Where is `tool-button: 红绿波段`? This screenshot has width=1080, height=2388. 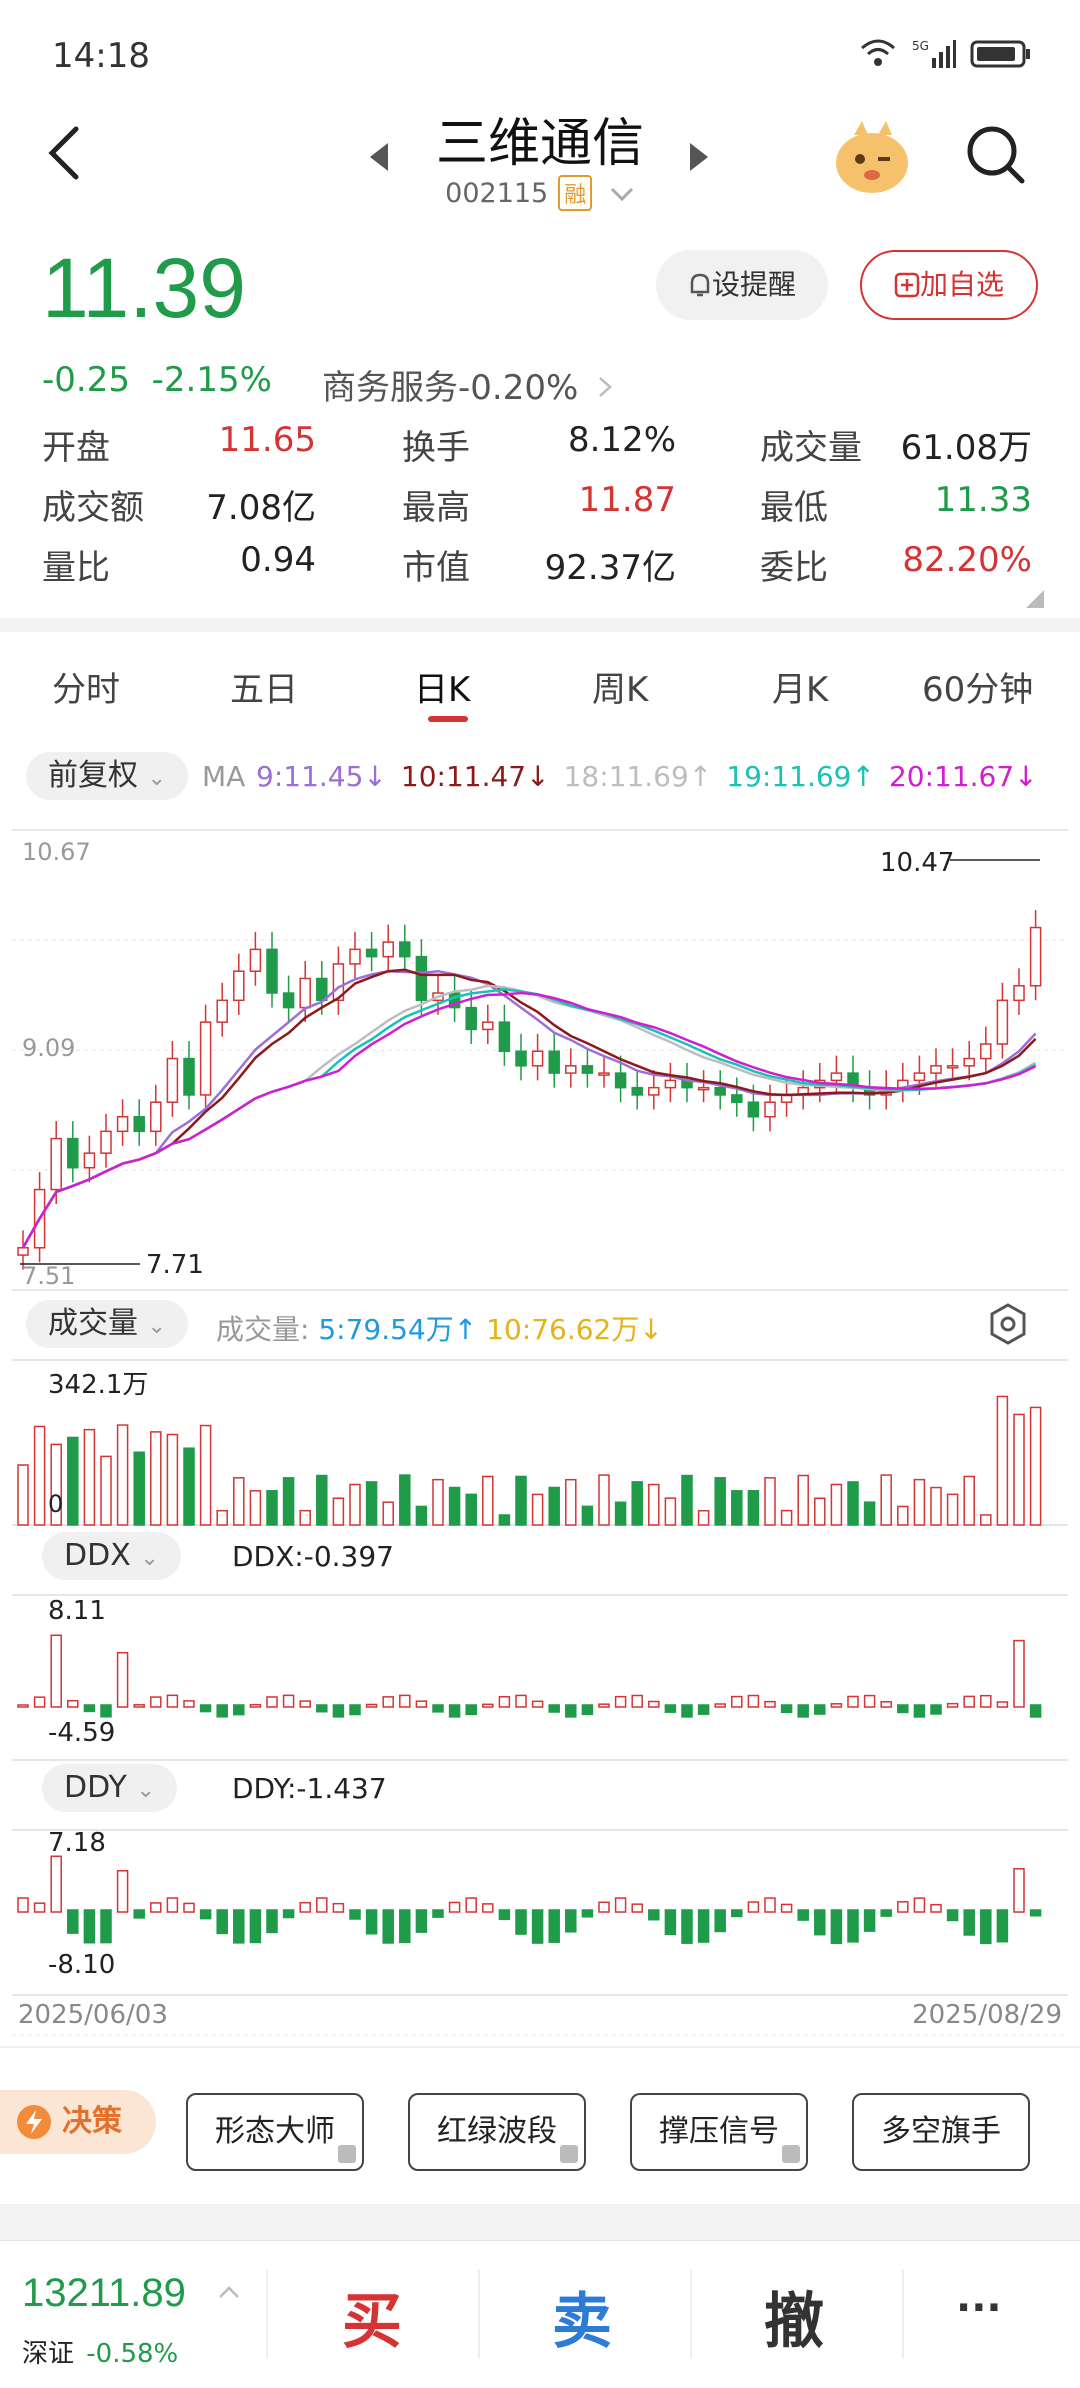
tool-button: 红绿波段 is located at coordinates (497, 2132).